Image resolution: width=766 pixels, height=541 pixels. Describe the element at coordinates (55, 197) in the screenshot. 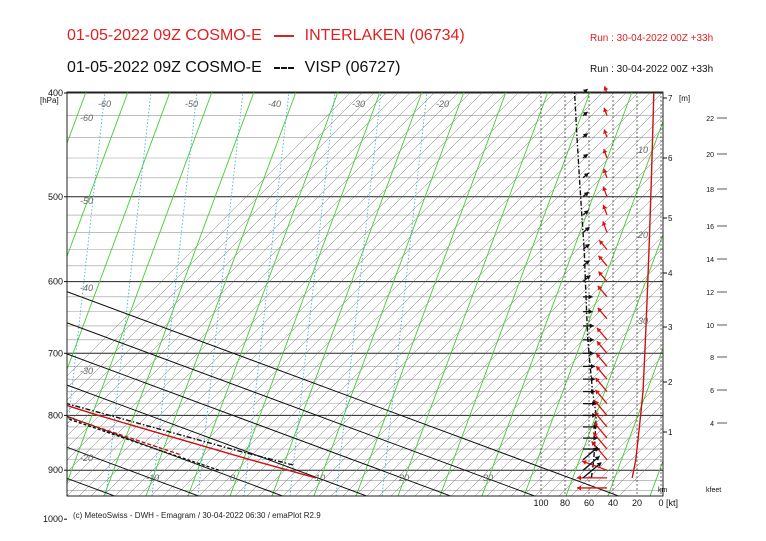

I see `pressure-tick-label: 500` at that location.